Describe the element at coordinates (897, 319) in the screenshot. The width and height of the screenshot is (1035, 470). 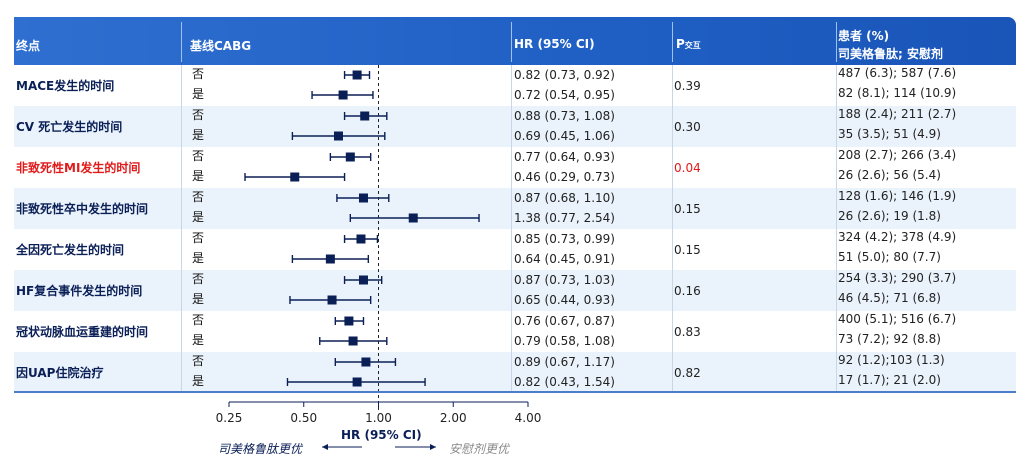
I see `patient-counts: 400 (5.1); 516 (6.7)` at that location.